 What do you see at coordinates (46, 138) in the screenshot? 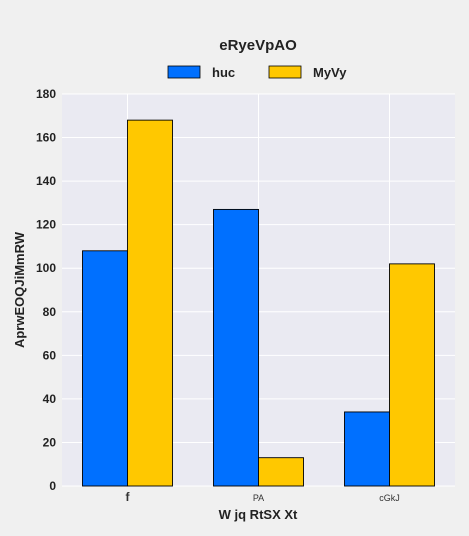
I see `y-tick-label: 160` at bounding box center [46, 138].